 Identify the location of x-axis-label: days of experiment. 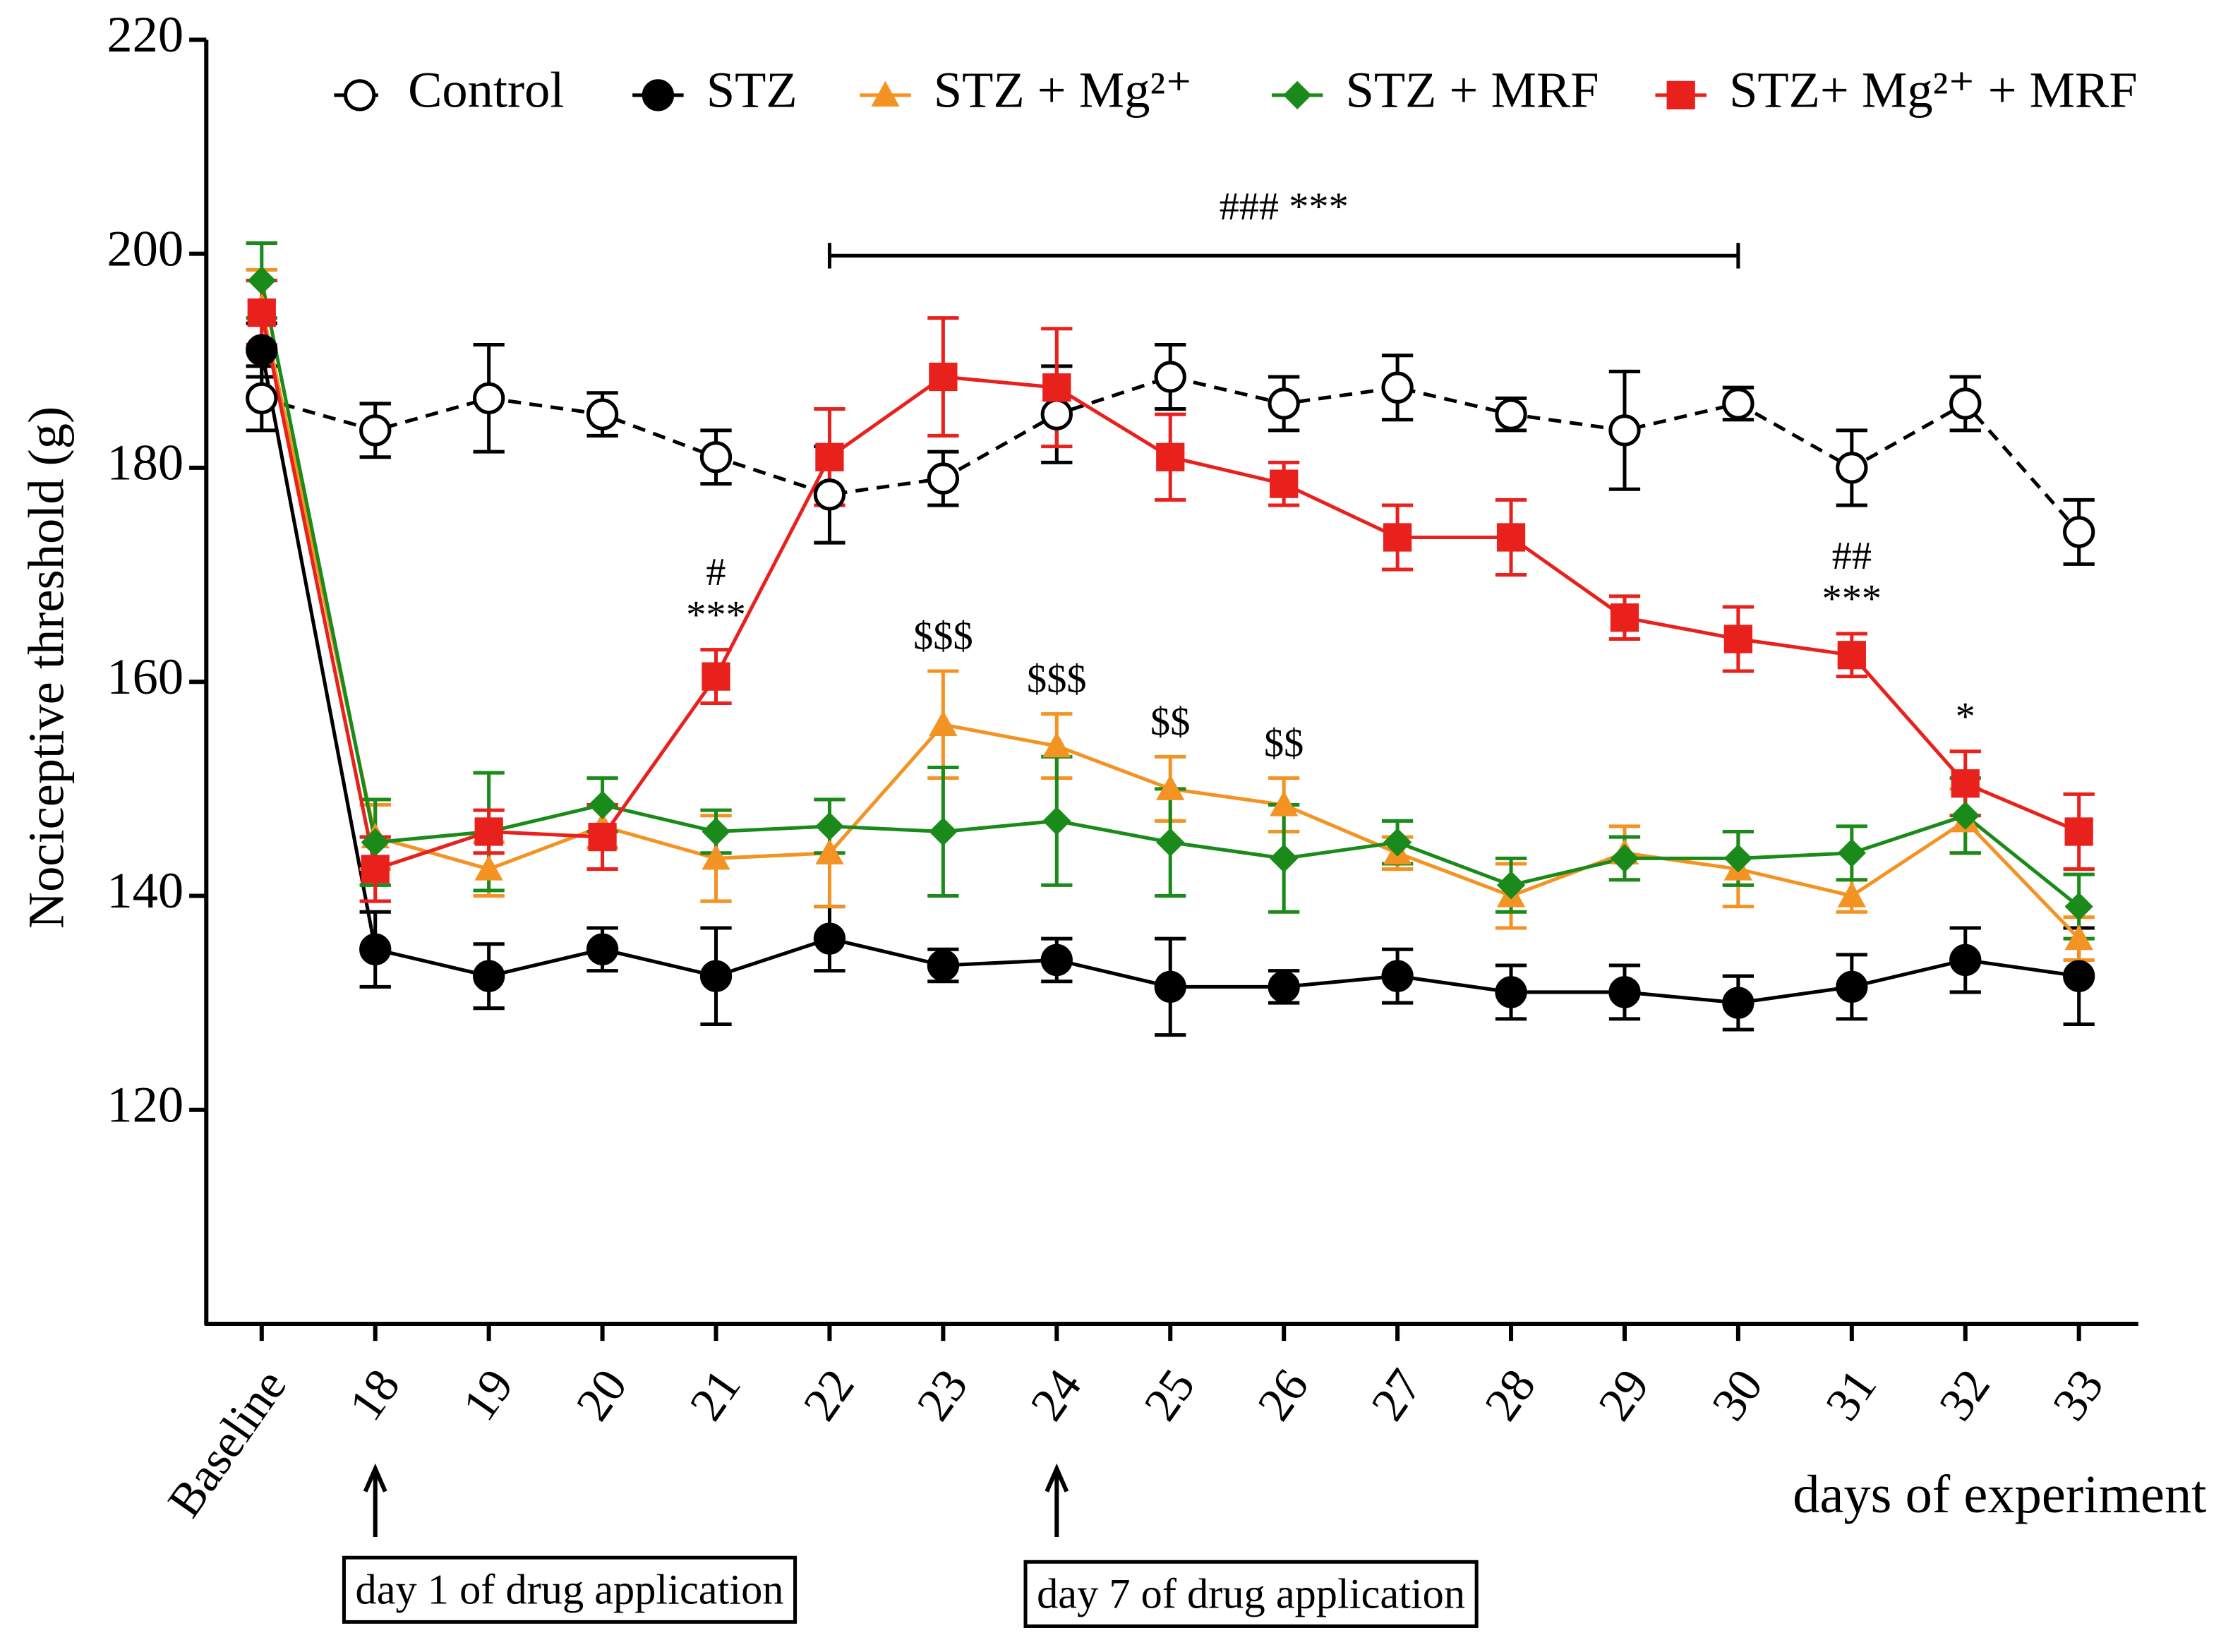
(1999, 1494).